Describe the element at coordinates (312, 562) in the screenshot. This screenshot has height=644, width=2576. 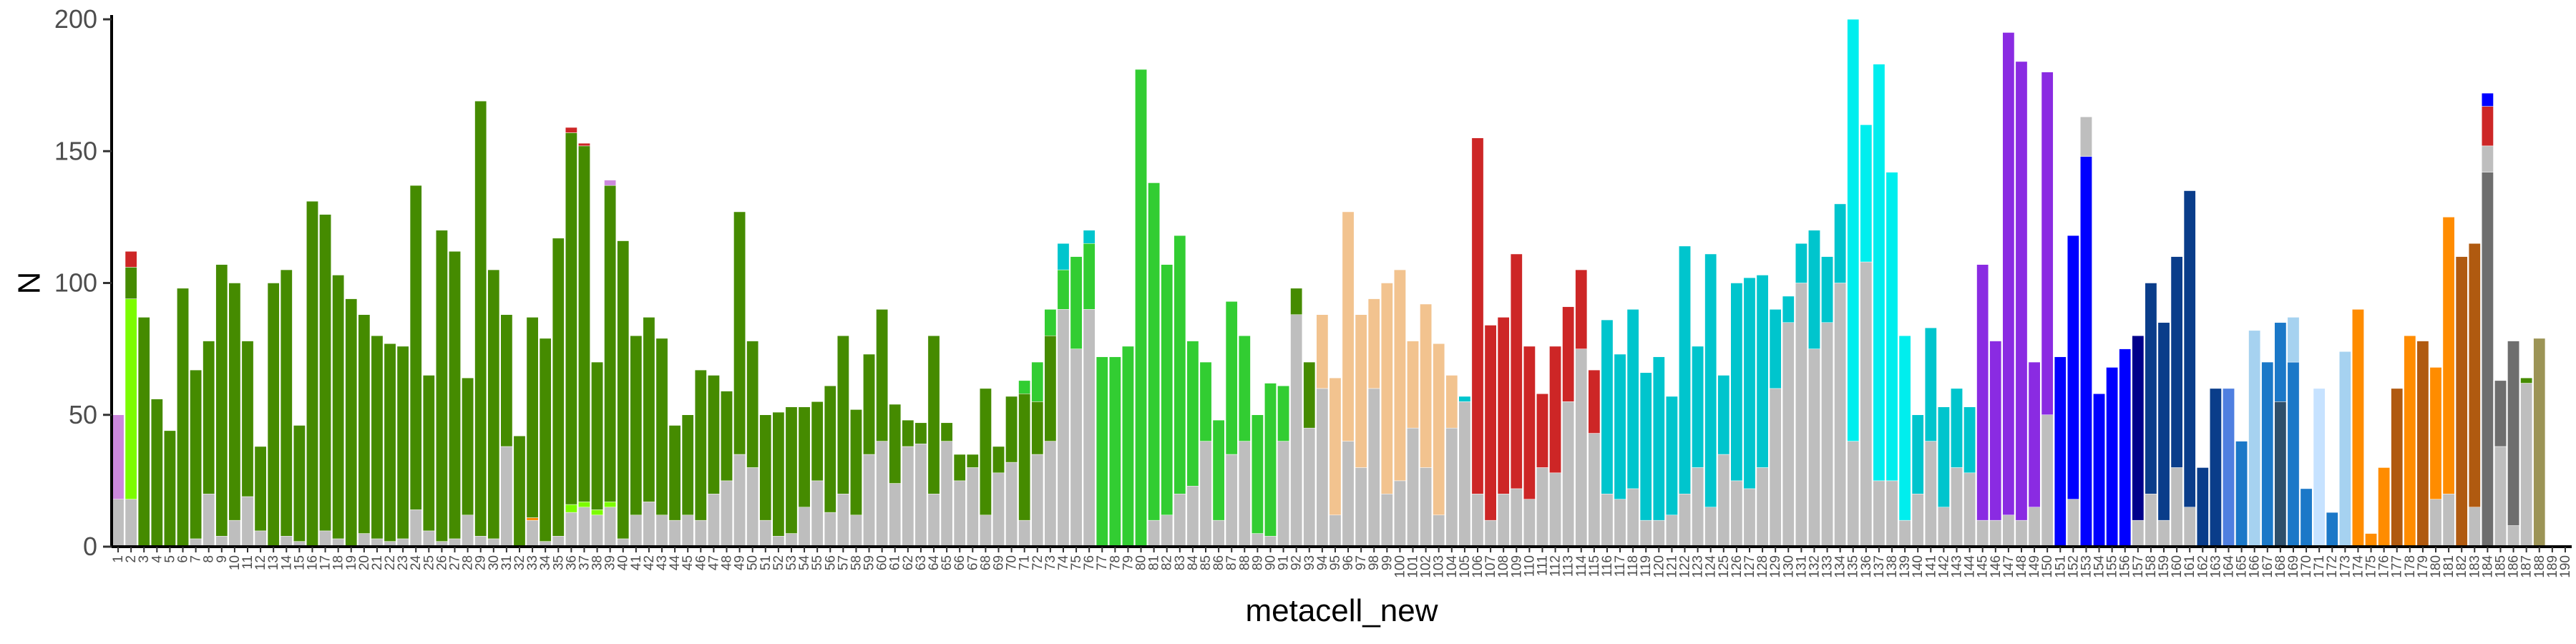
I see `x-tick-label: 16` at that location.